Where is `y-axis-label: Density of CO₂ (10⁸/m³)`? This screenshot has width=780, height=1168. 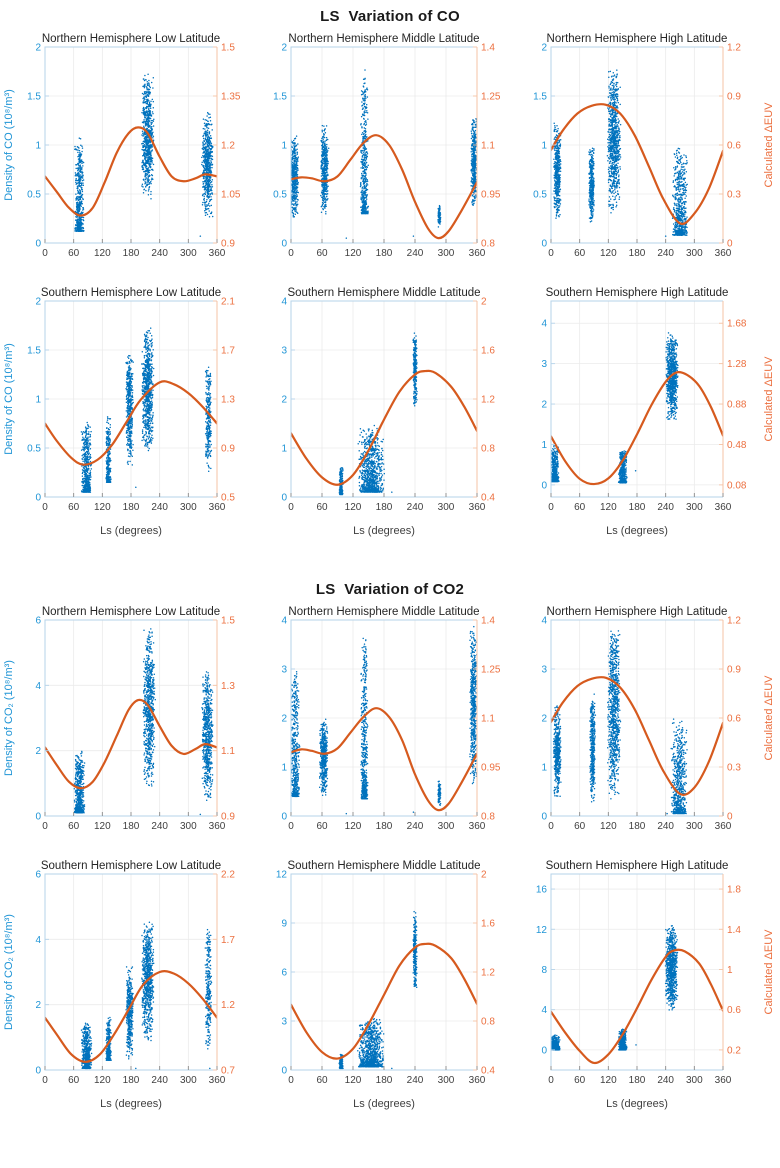 y-axis-label: Density of CO₂ (10⁸/m³) is located at coordinates (9, 718).